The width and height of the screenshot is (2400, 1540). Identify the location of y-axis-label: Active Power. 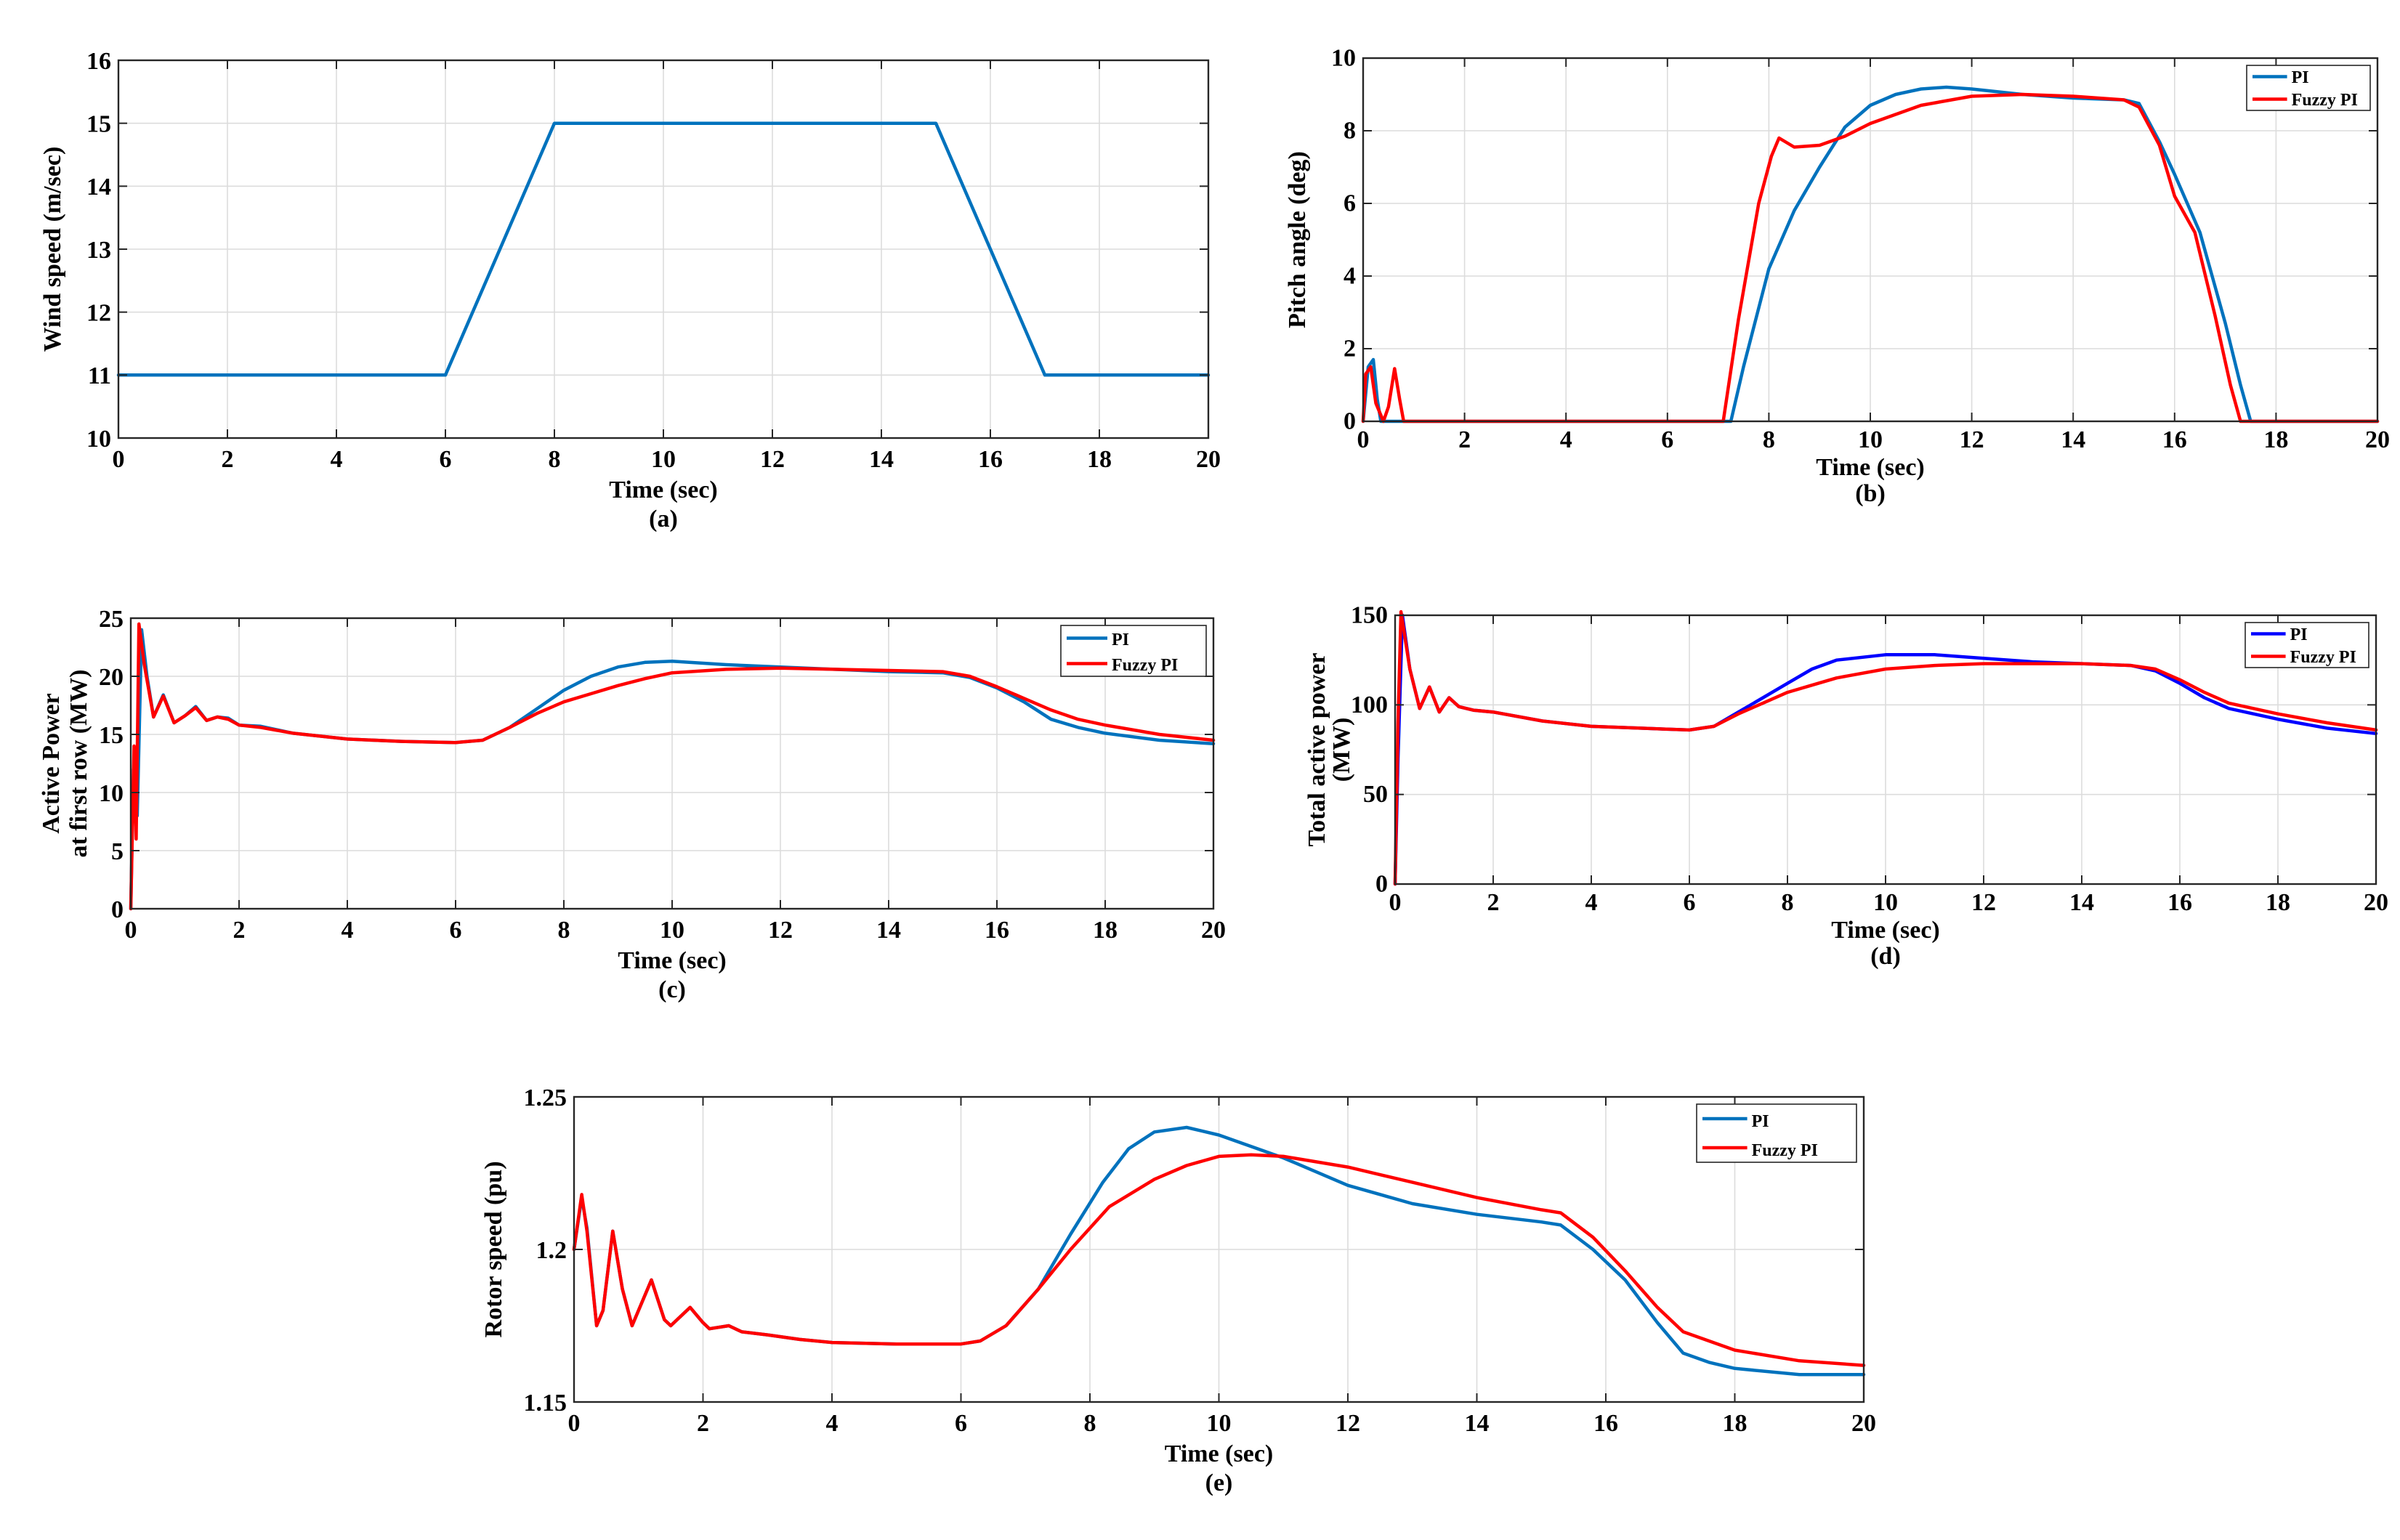
(51, 763).